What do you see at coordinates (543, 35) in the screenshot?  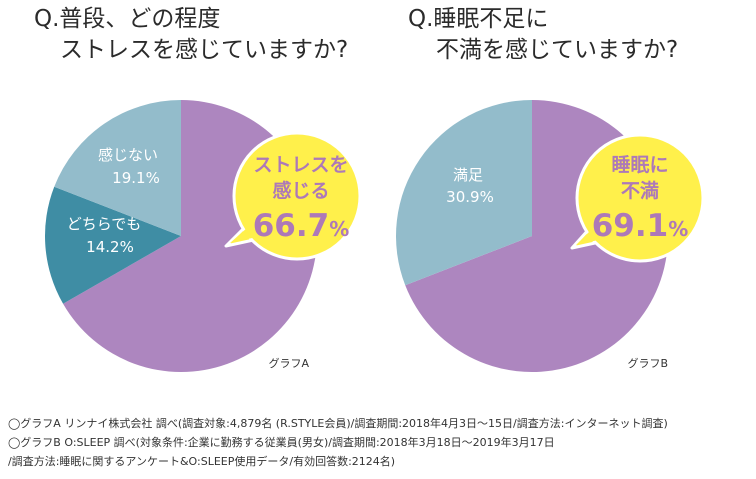 I see `chart-b-title: Q.睡眠不足に 不満を感じていますか?` at bounding box center [543, 35].